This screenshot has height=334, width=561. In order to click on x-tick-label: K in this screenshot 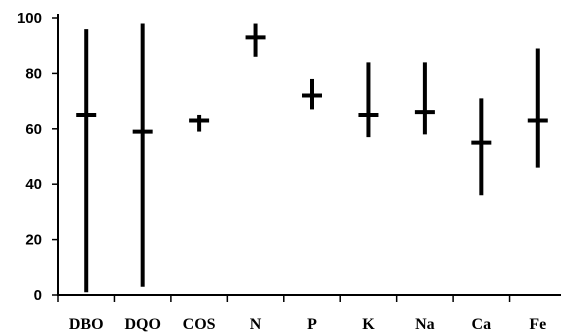, I will do `click(368, 324)`.